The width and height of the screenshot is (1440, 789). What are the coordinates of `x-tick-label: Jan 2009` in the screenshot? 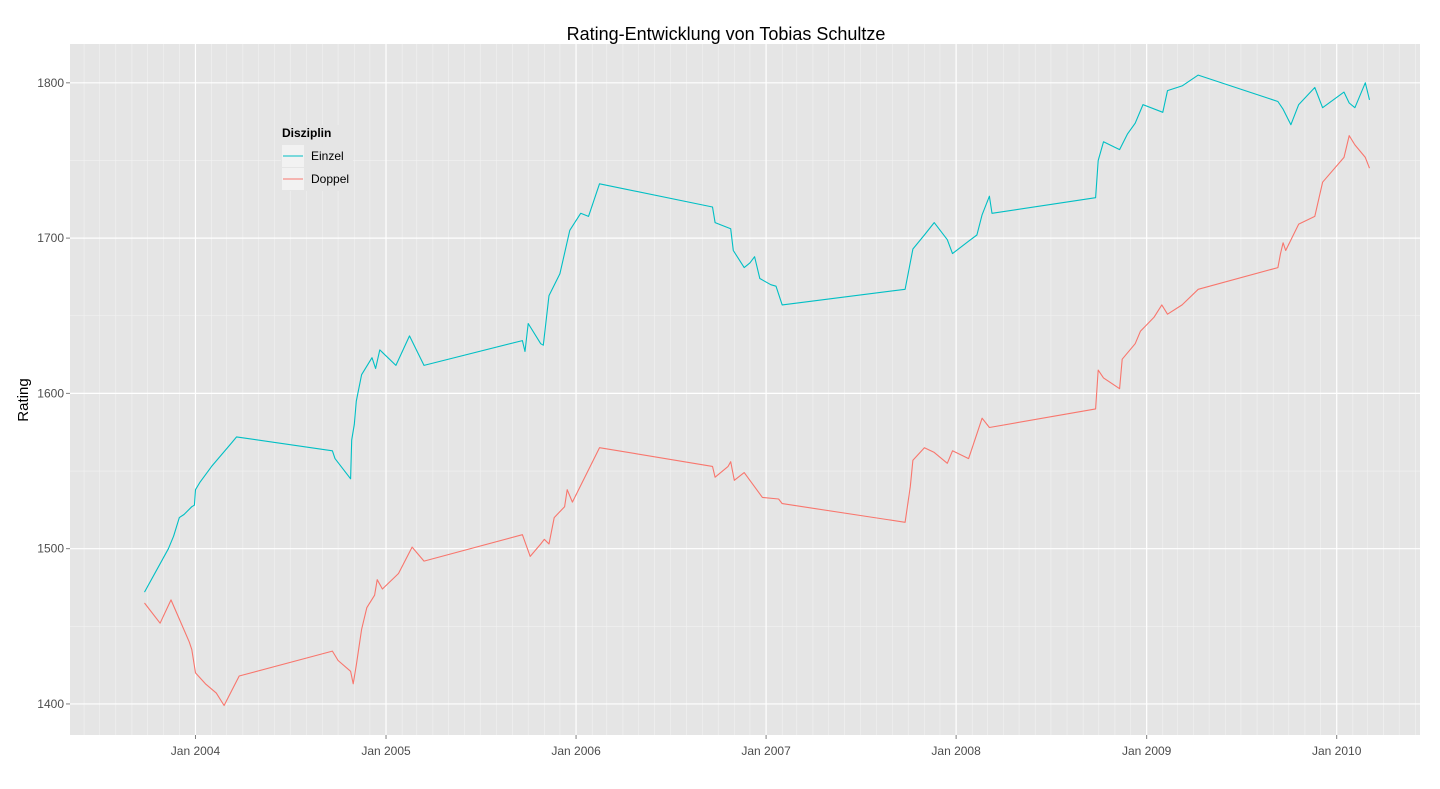 It's located at (1147, 751).